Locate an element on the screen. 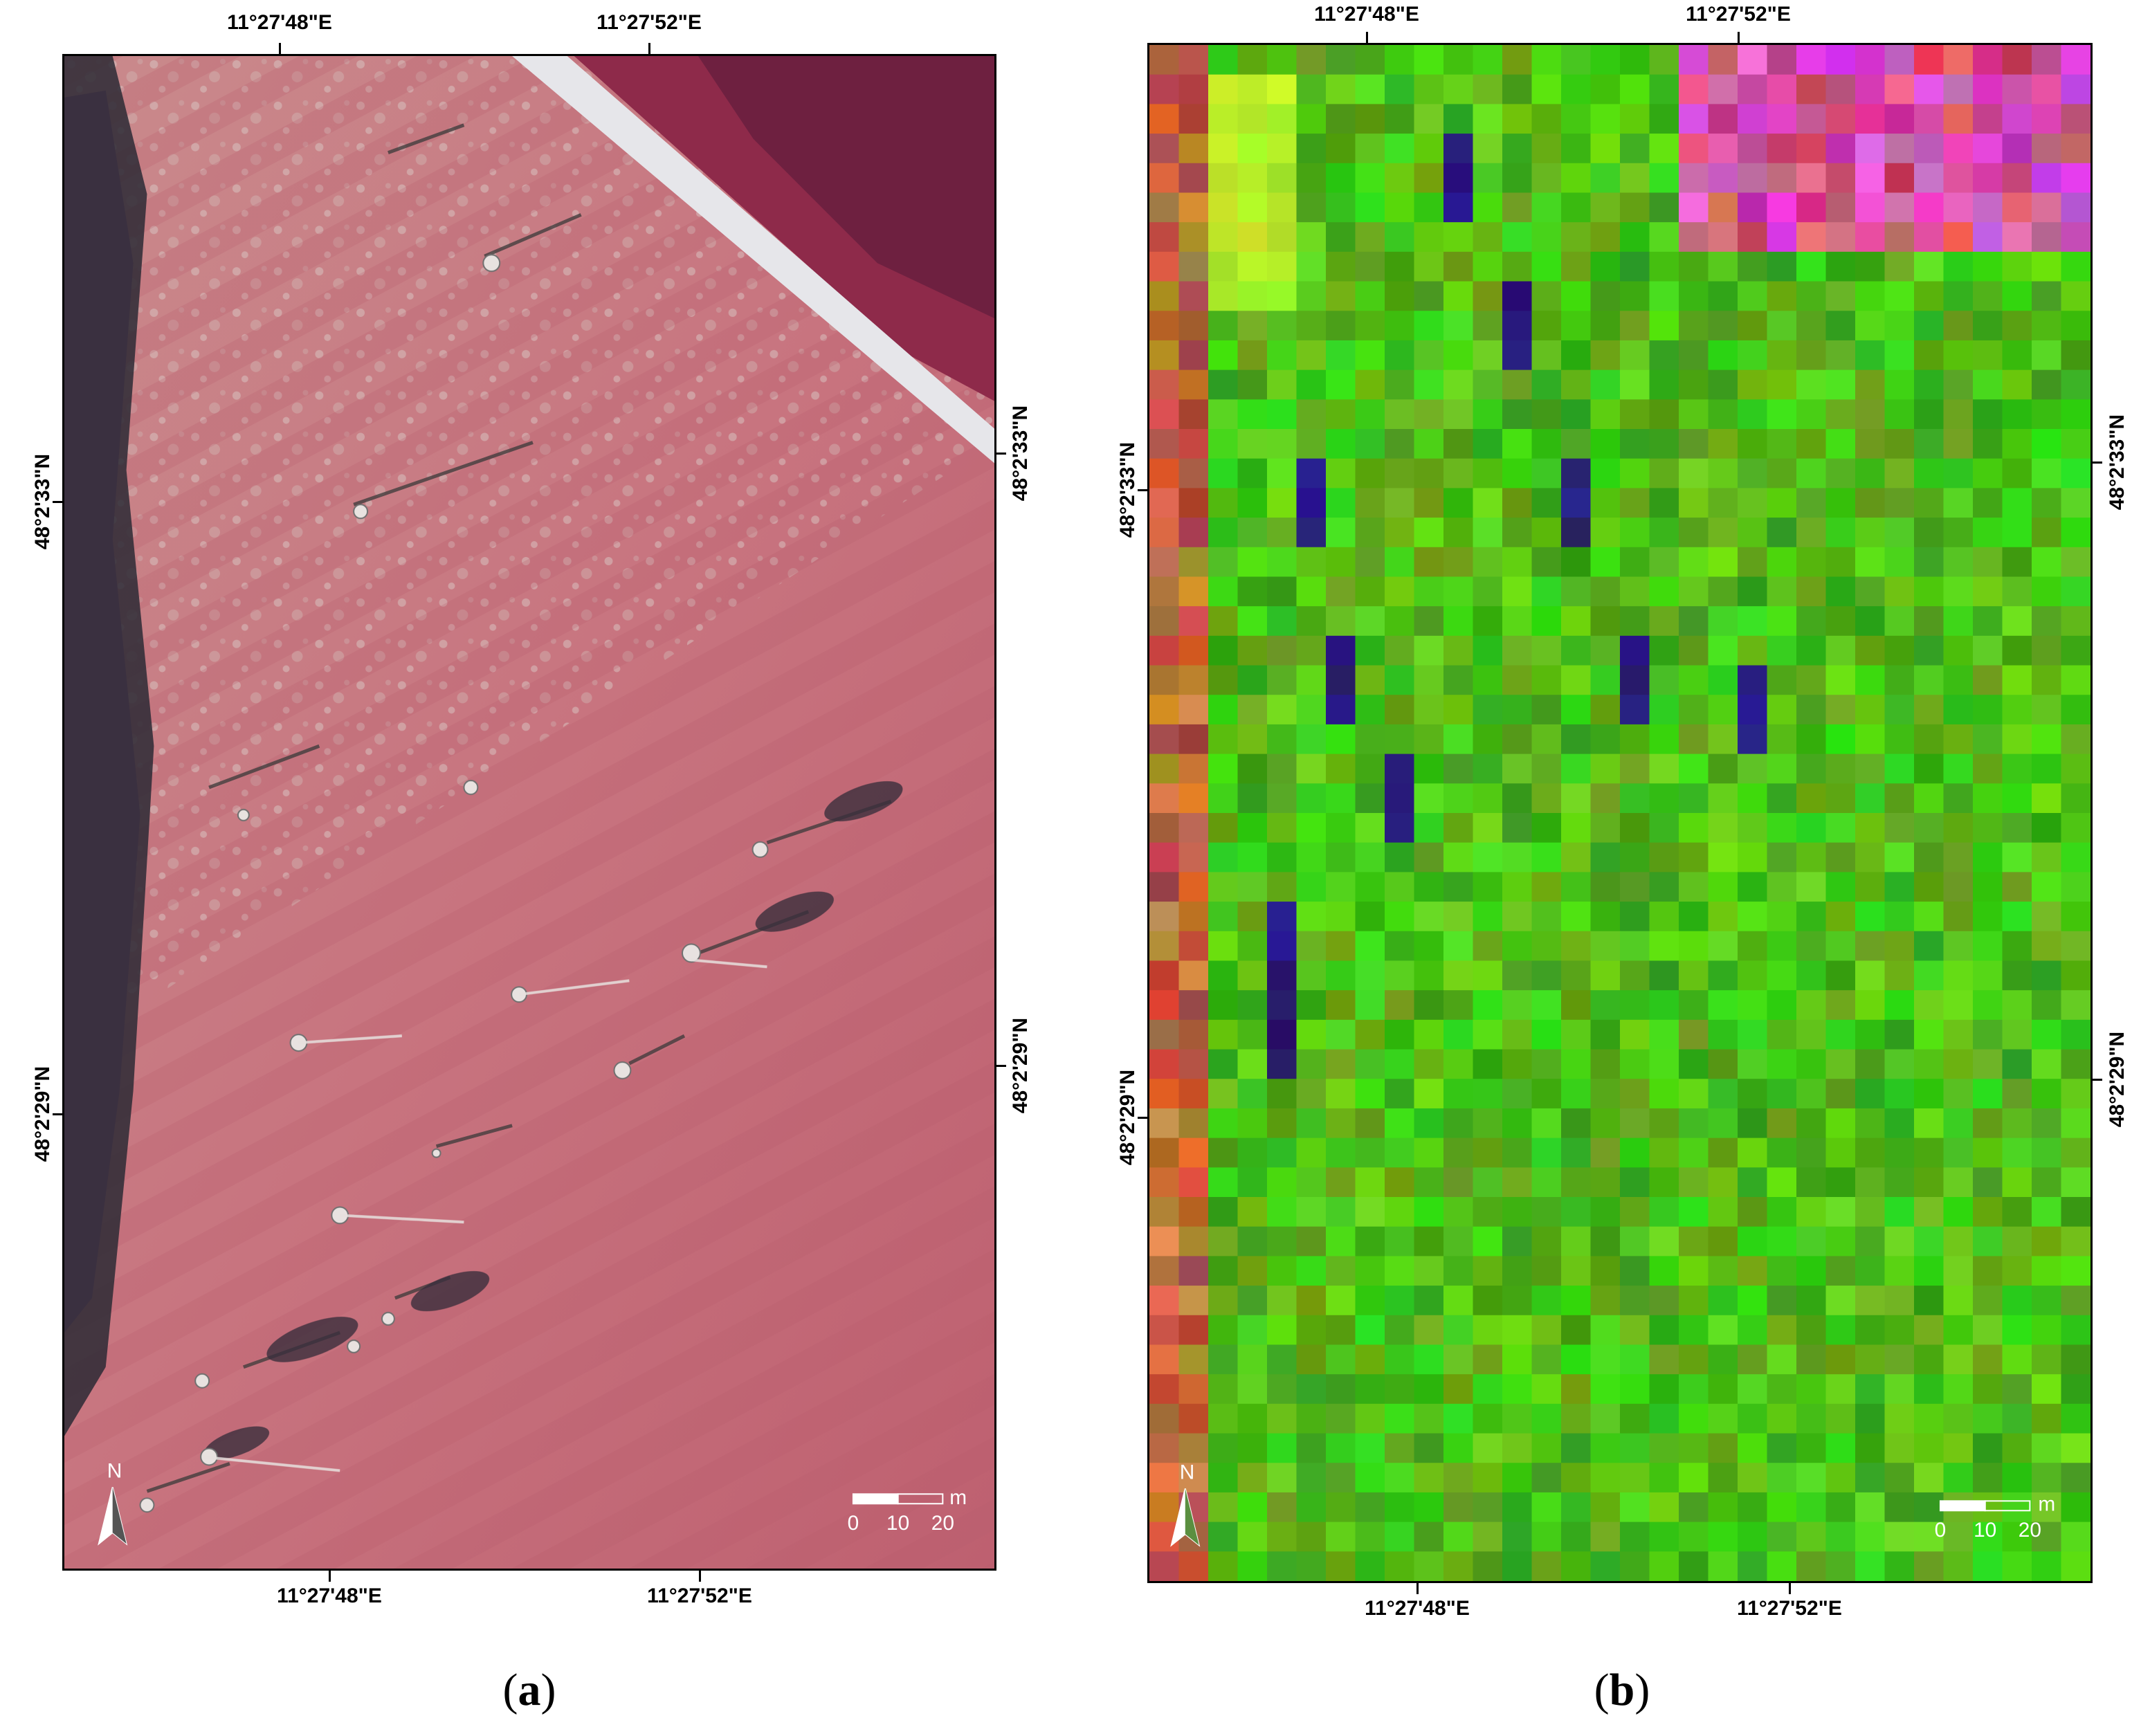  panel-a-bottom-tick-1: 11°27'48"E is located at coordinates (329, 1595).